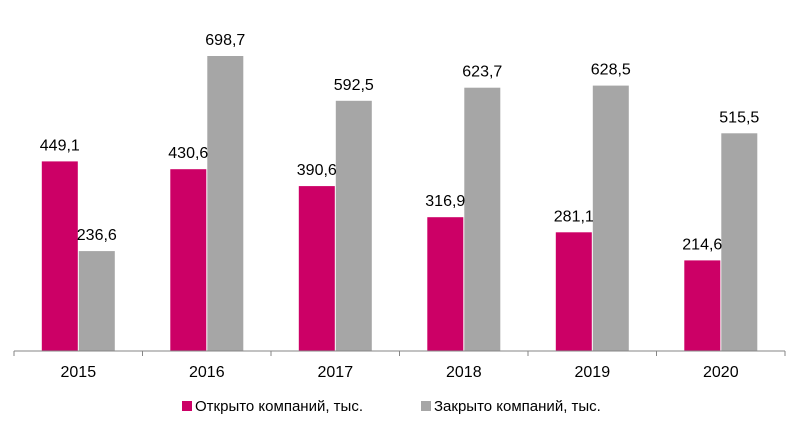 Image resolution: width=800 pixels, height=429 pixels. What do you see at coordinates (317, 170) in the screenshot?
I see `opened-value-label-2017: 390,6` at bounding box center [317, 170].